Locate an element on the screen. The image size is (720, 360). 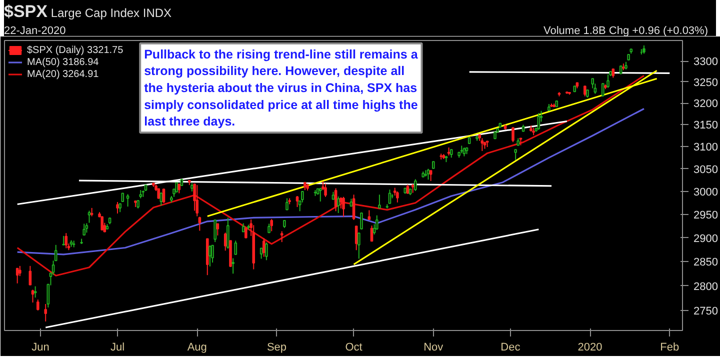
legend-label: MA(20) 3264.91 is located at coordinates (63, 74).